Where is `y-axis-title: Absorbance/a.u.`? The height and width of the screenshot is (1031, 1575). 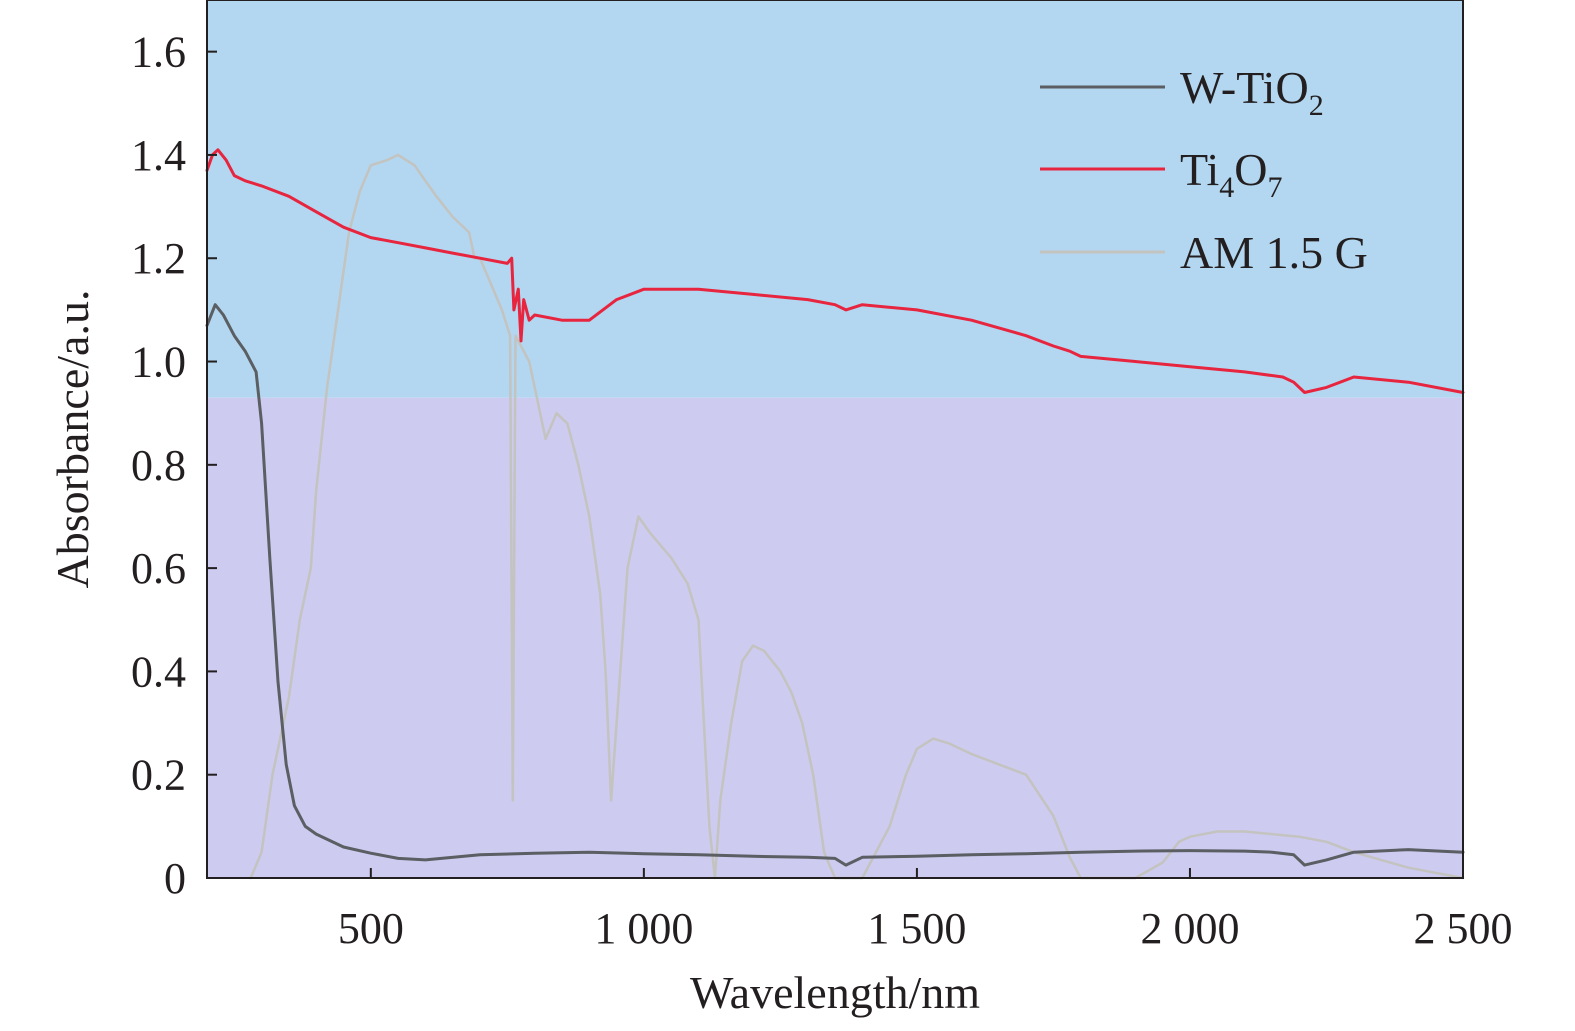
y-axis-title: Absorbance/a.u. is located at coordinates (72, 439).